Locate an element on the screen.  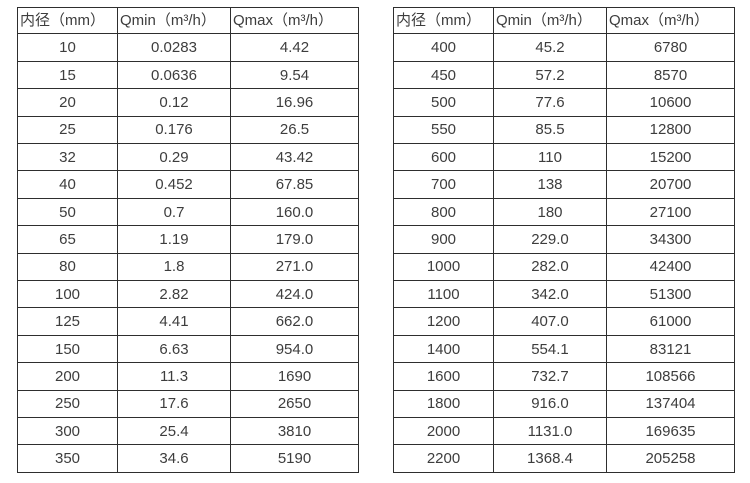
table-row: 350 34.6 5190 is located at coordinates (188, 458).